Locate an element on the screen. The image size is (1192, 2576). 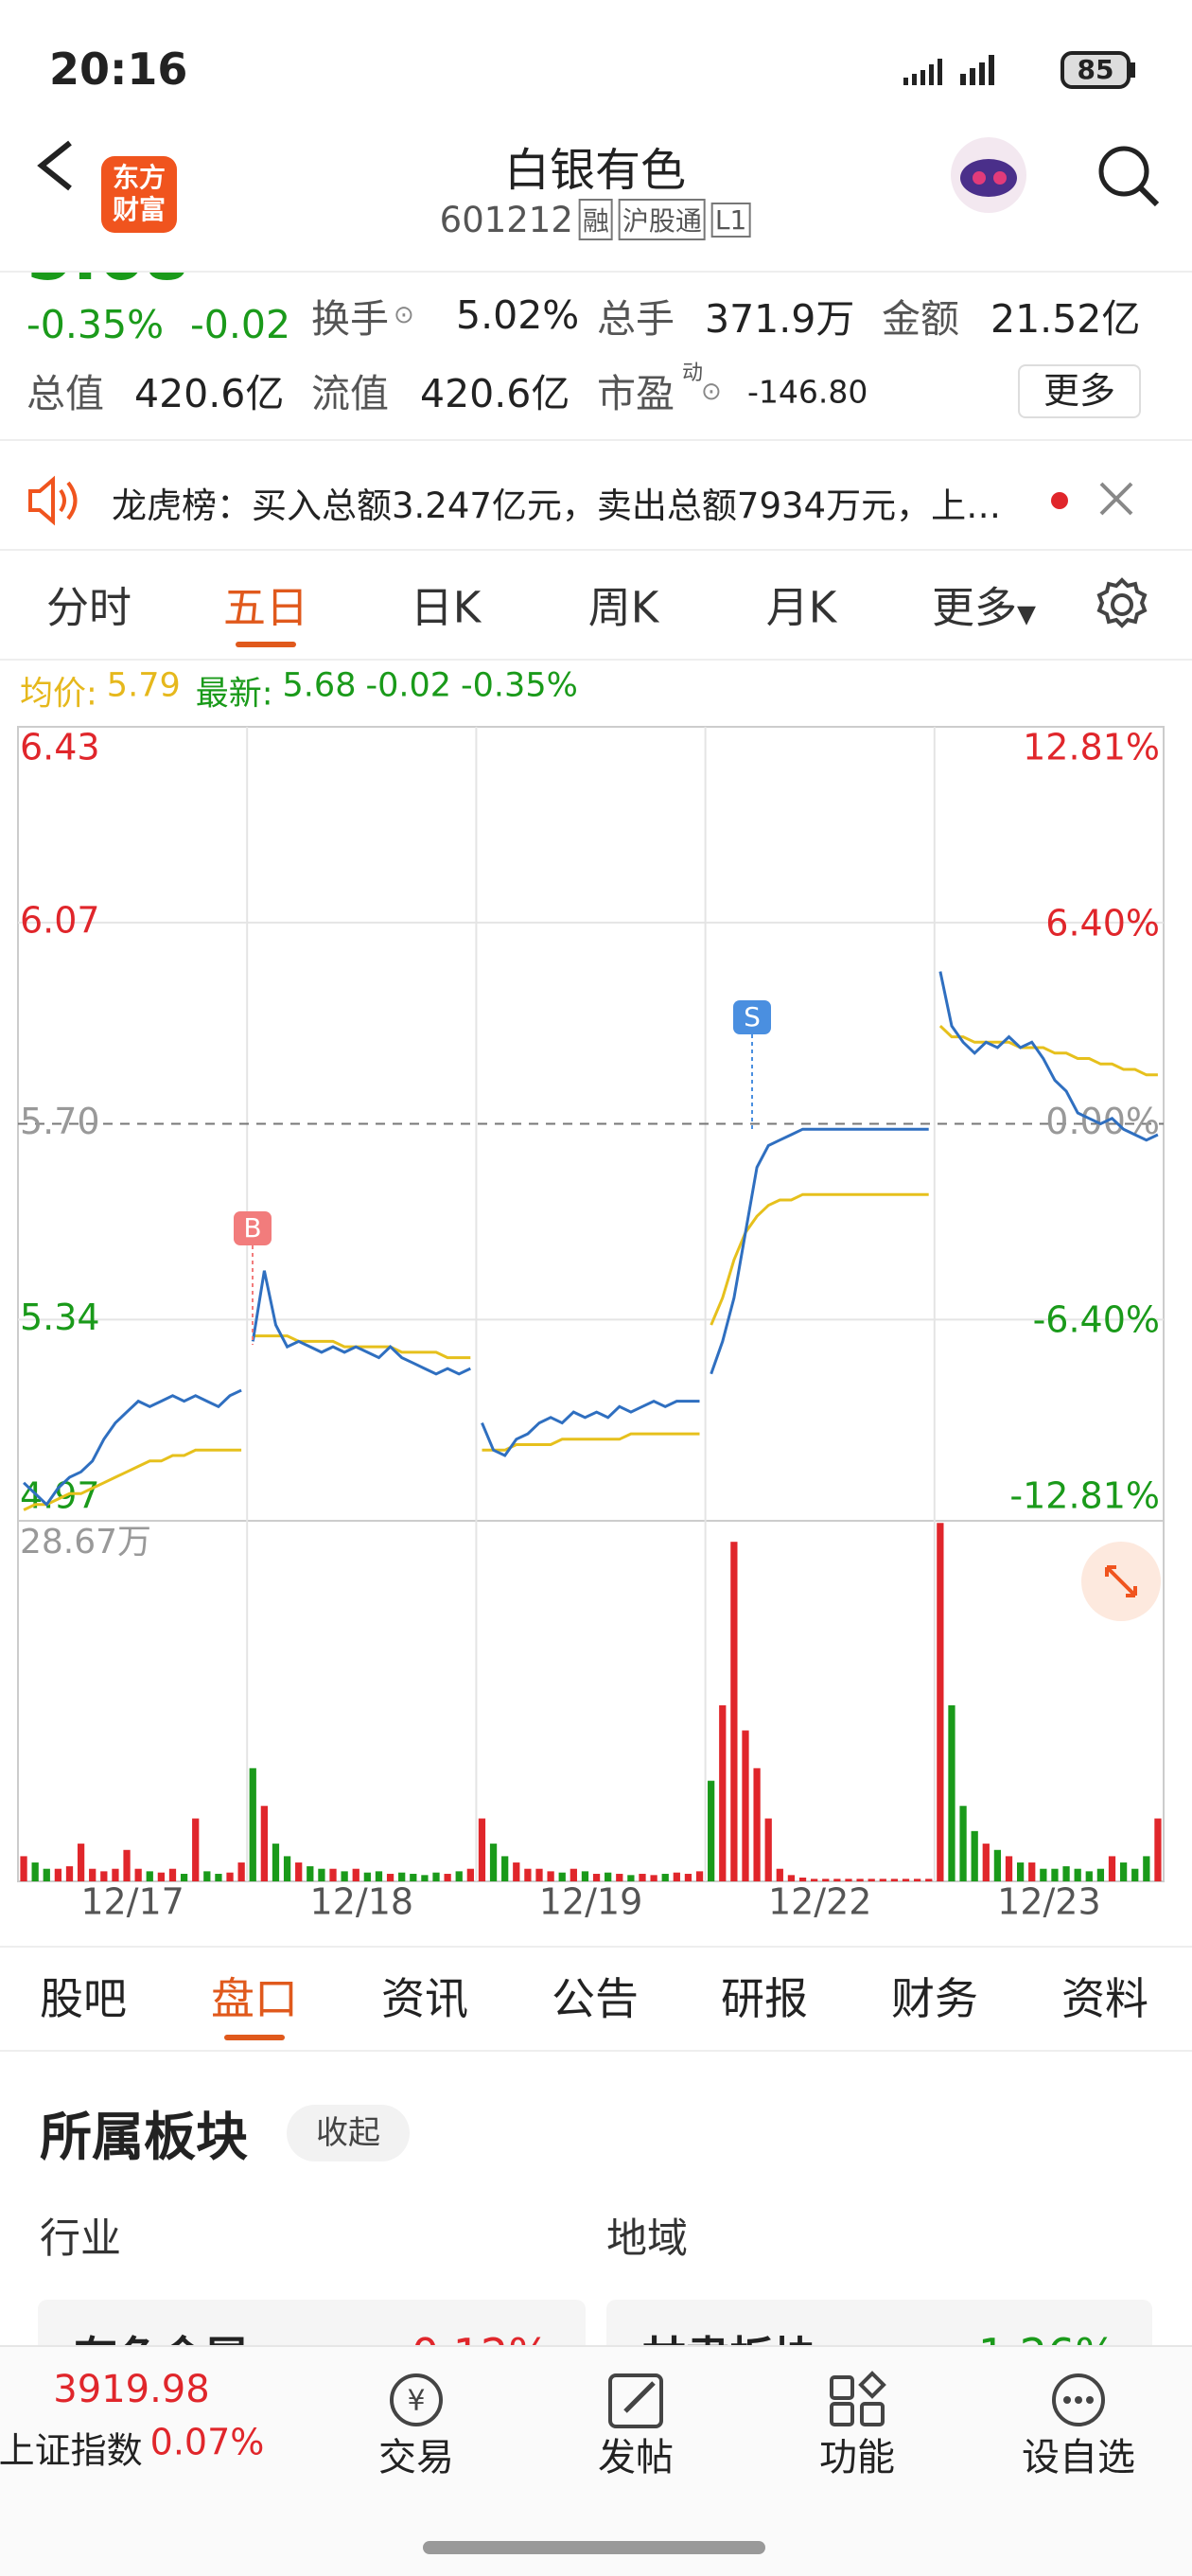
value: 21.52亿 is located at coordinates (1065, 319).